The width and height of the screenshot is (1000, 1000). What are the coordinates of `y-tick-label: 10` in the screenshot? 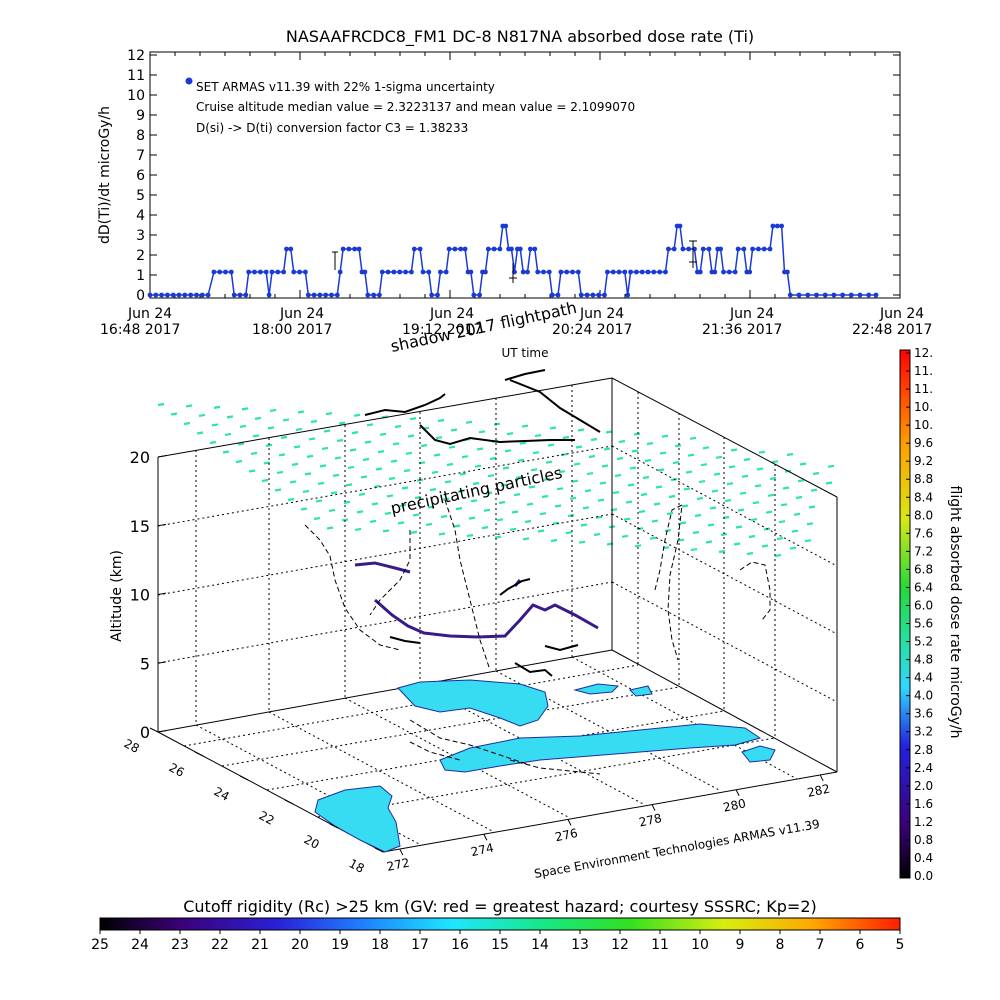 It's located at (136, 96).